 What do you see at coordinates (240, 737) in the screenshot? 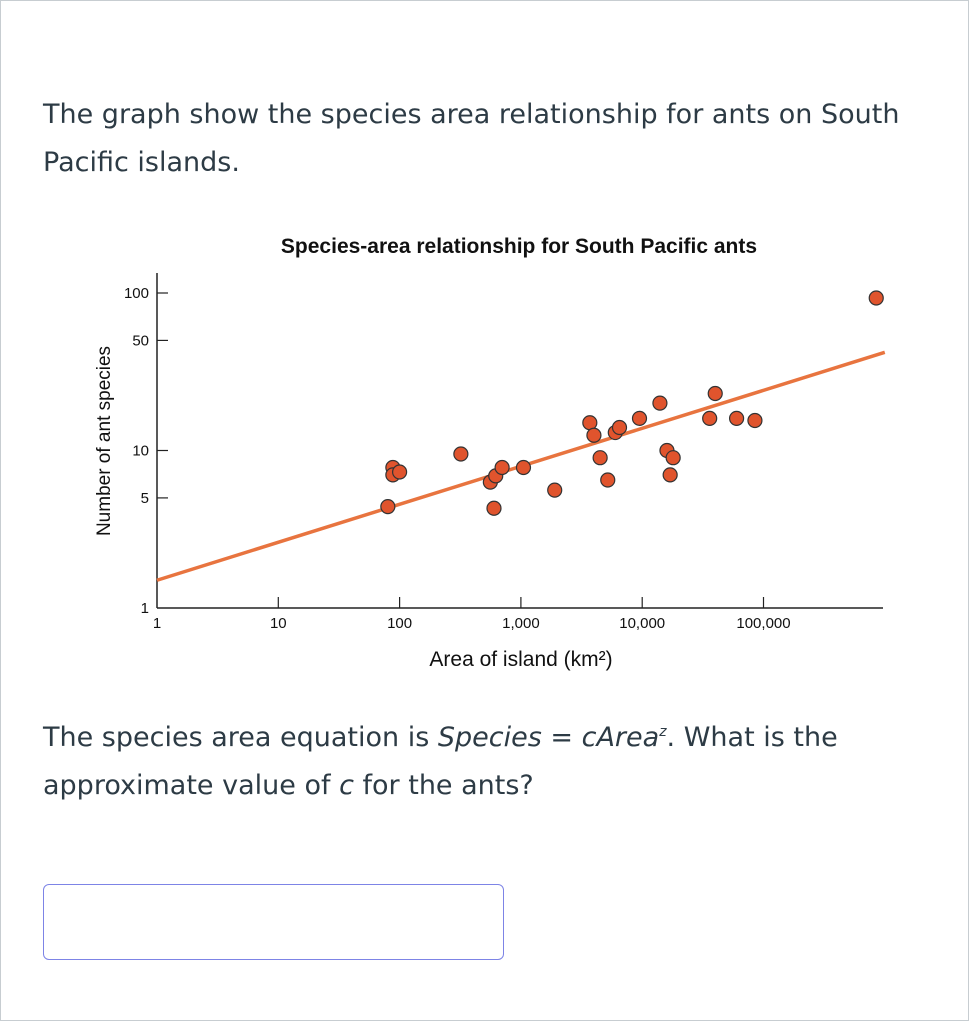
I see `prompt-before: The species area equation is` at bounding box center [240, 737].